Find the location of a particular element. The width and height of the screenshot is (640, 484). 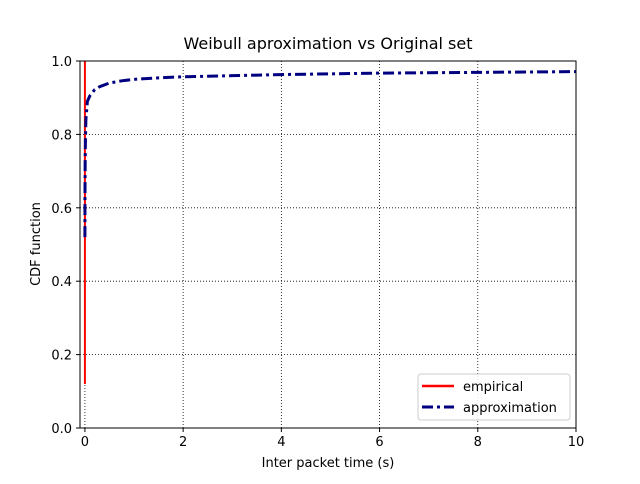

x-axis: 0 2 4 6 8 10 is located at coordinates (333, 439).